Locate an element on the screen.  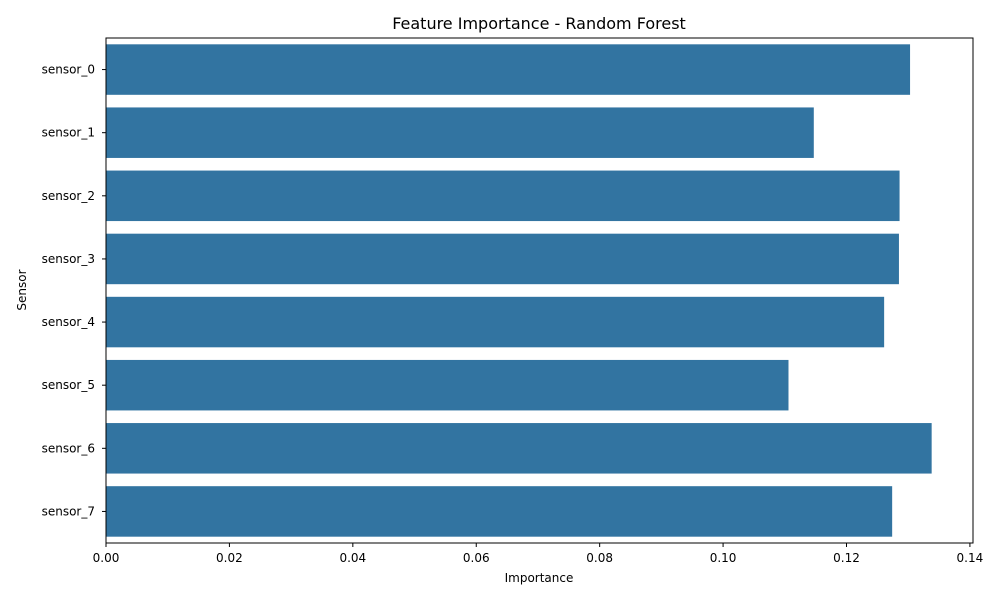
x-tick-label-4: 0.08 is located at coordinates (599, 558).